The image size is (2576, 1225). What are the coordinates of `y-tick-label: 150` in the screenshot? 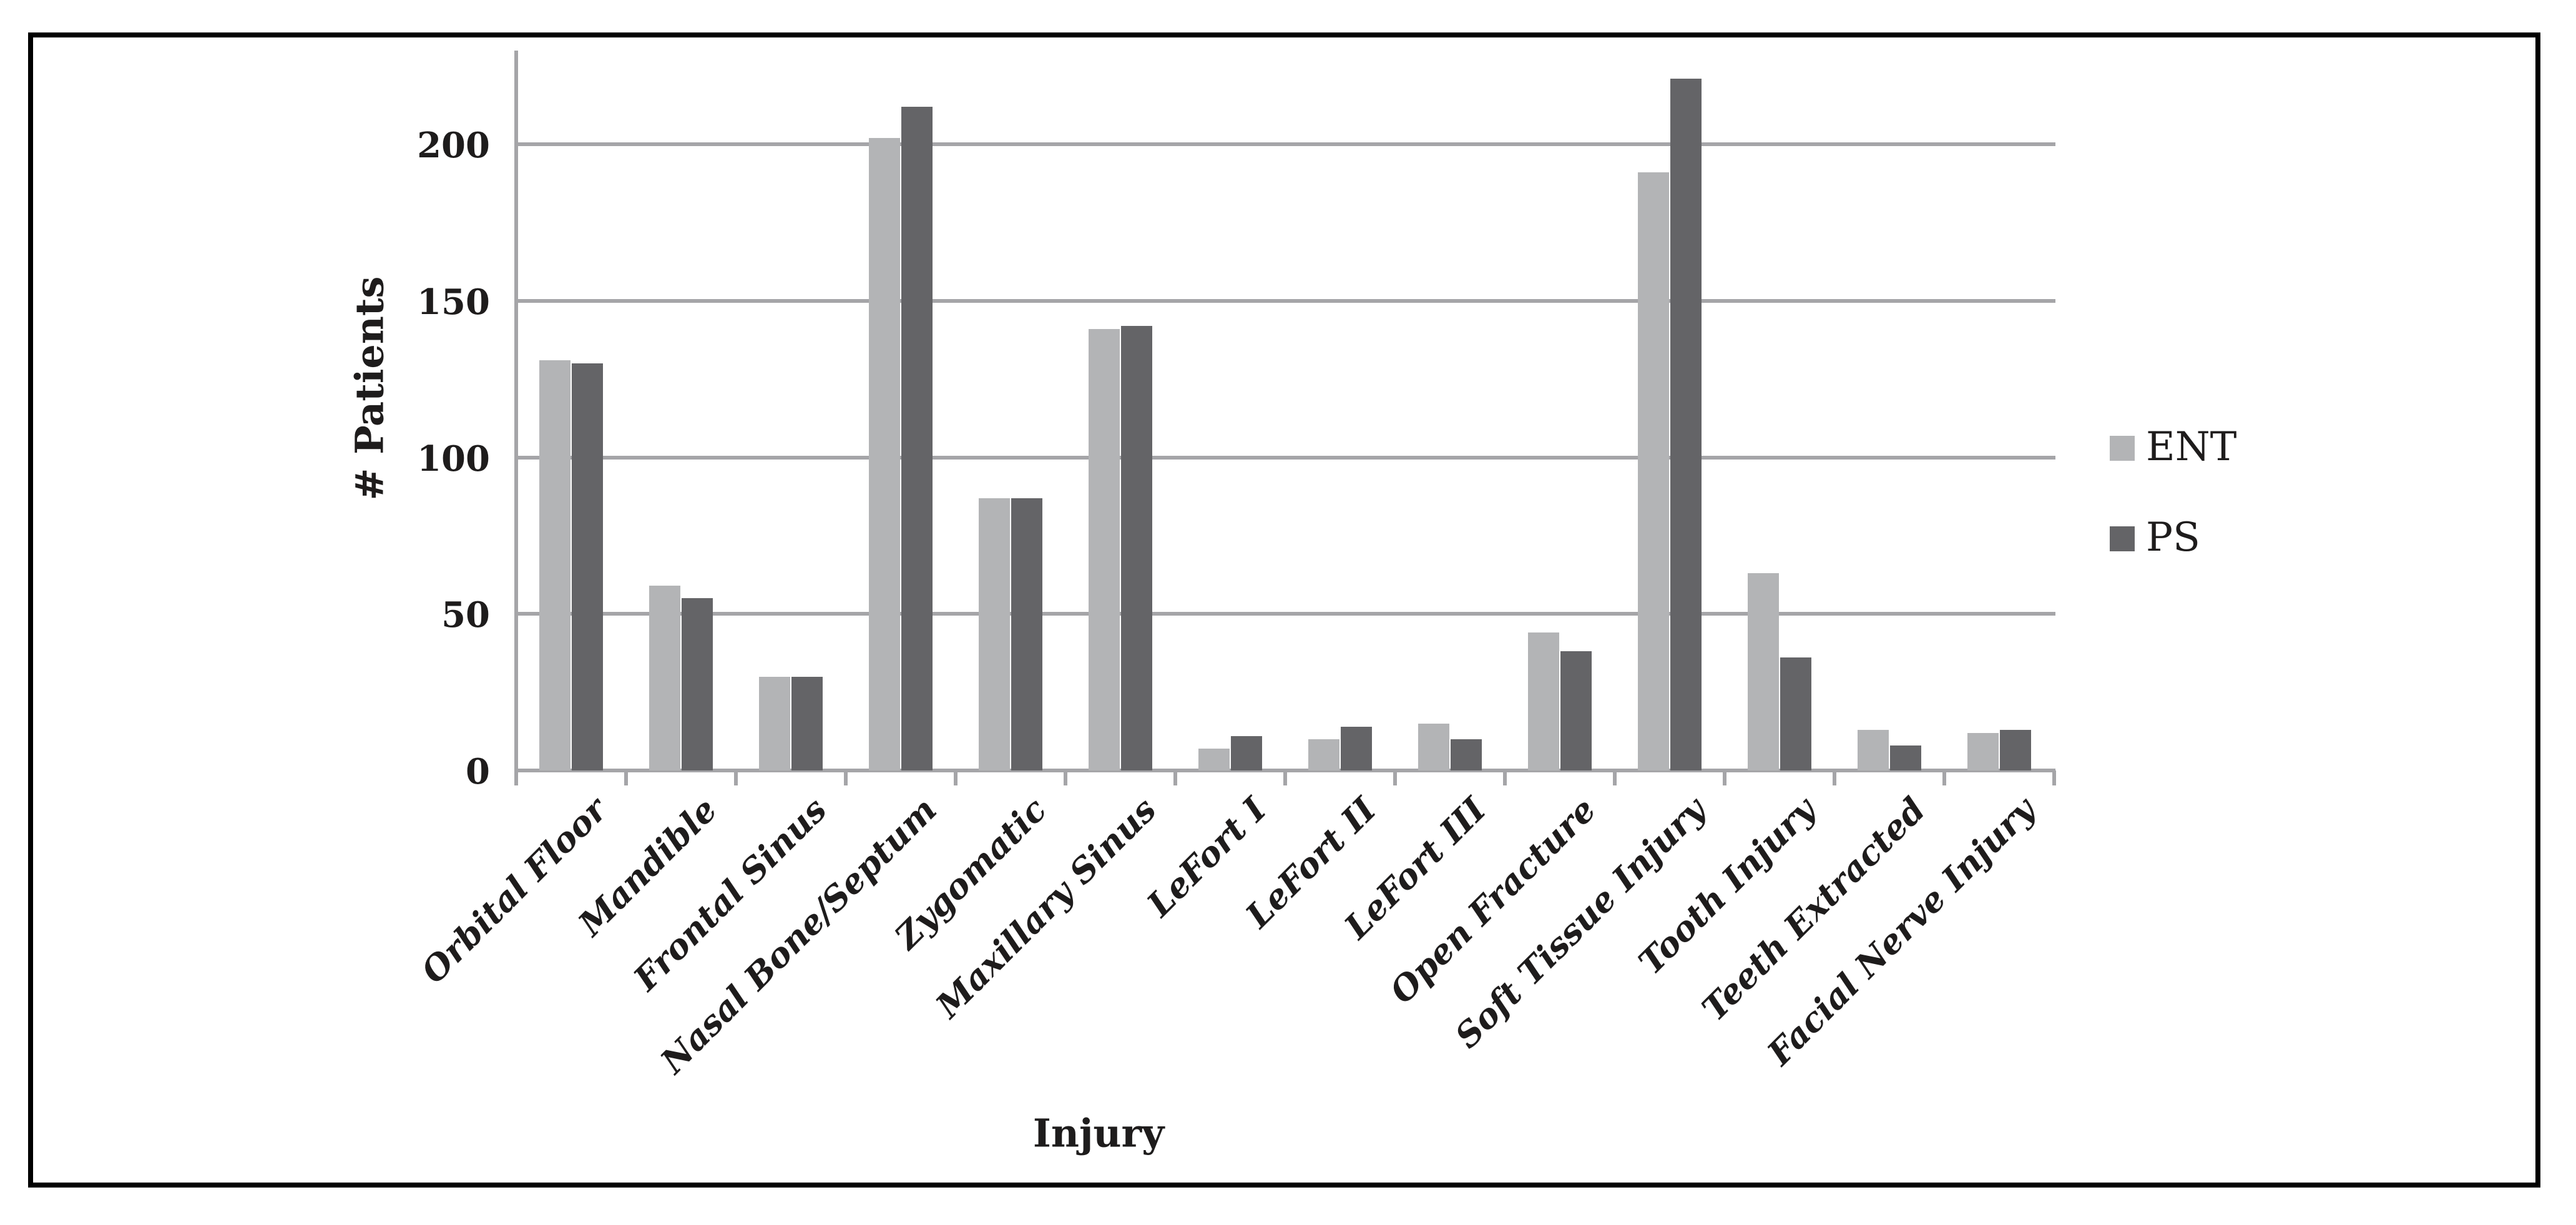 It's located at (453, 302).